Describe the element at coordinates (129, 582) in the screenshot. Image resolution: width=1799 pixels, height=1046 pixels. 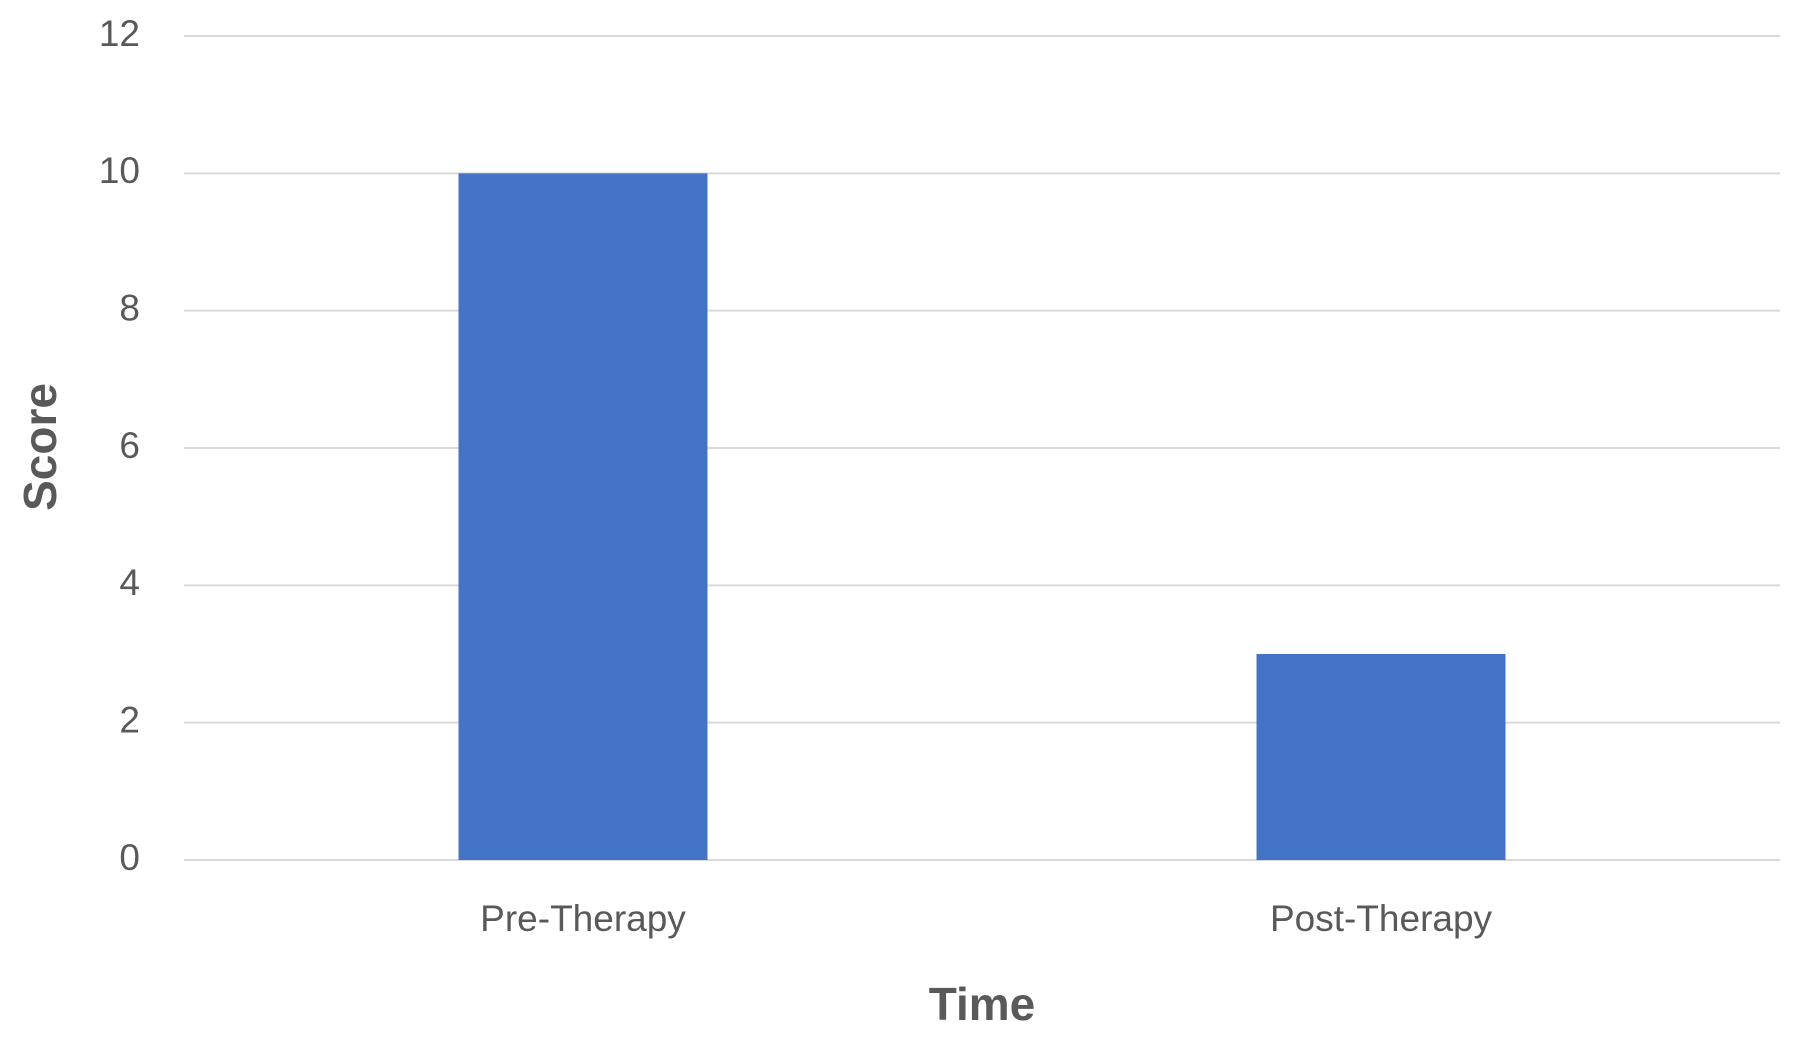
I see `y-tick-label: 4` at that location.